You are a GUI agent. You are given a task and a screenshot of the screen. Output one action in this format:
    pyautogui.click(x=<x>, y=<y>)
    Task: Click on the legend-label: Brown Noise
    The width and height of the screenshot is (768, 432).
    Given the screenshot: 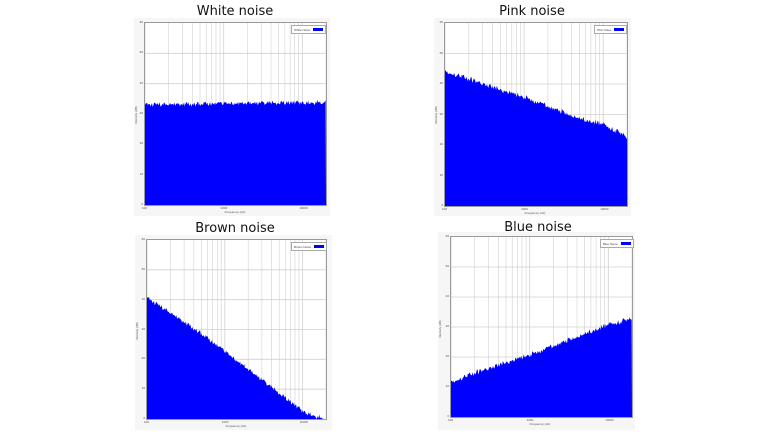 What is the action you would take?
    pyautogui.click(x=303, y=246)
    